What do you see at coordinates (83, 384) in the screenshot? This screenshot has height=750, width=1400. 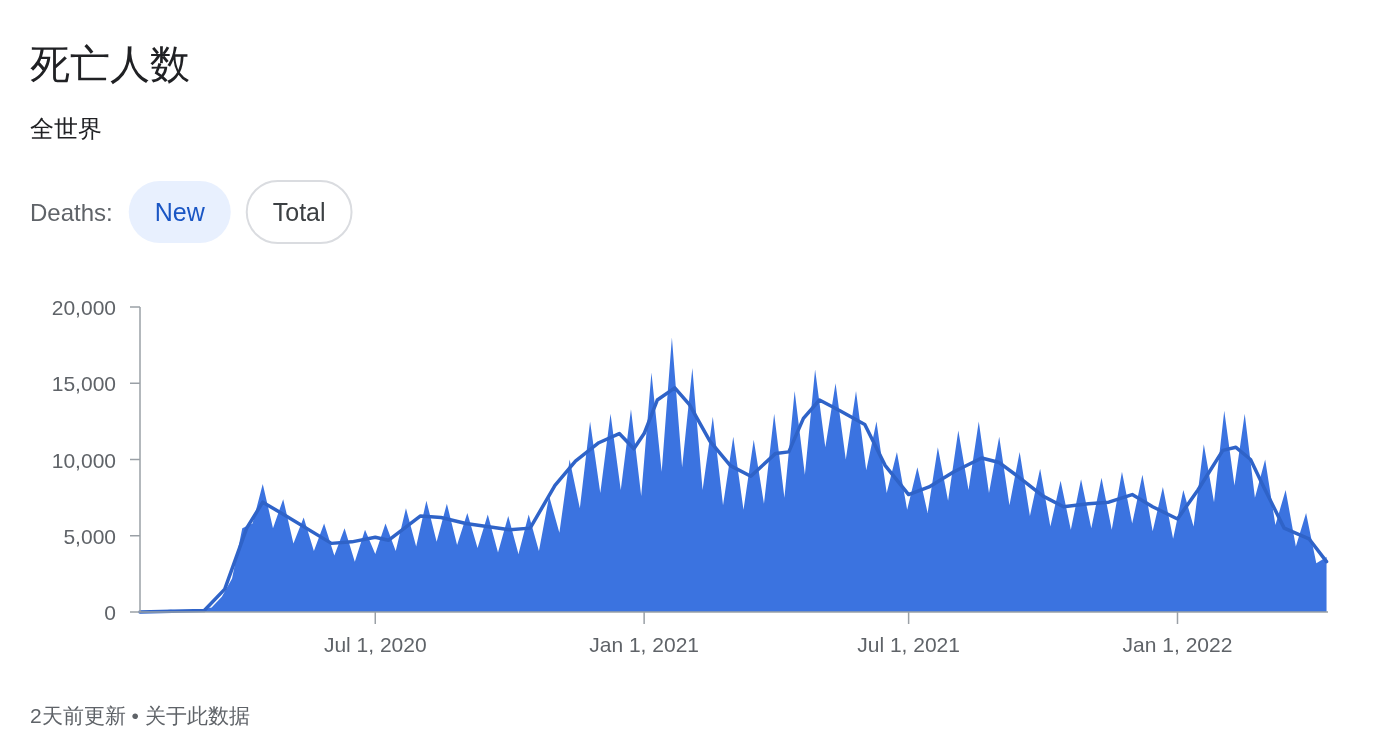 I see `y-tick-label: 15,000` at bounding box center [83, 384].